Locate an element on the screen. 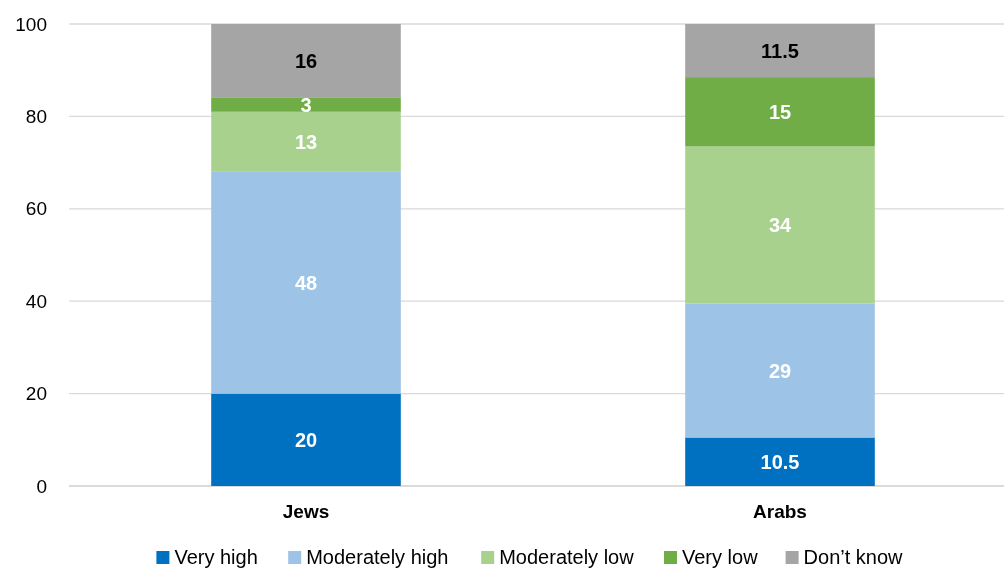 The image size is (1004, 574). data-label: 48 is located at coordinates (306, 282).